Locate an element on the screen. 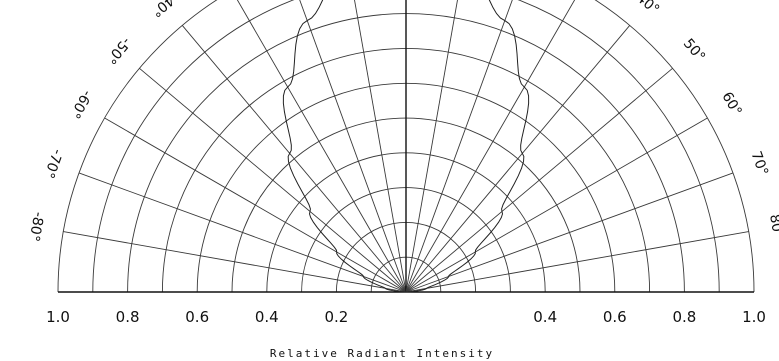 This screenshot has height=361, width=779. angle-tick-label: -40° is located at coordinates (164, 10).